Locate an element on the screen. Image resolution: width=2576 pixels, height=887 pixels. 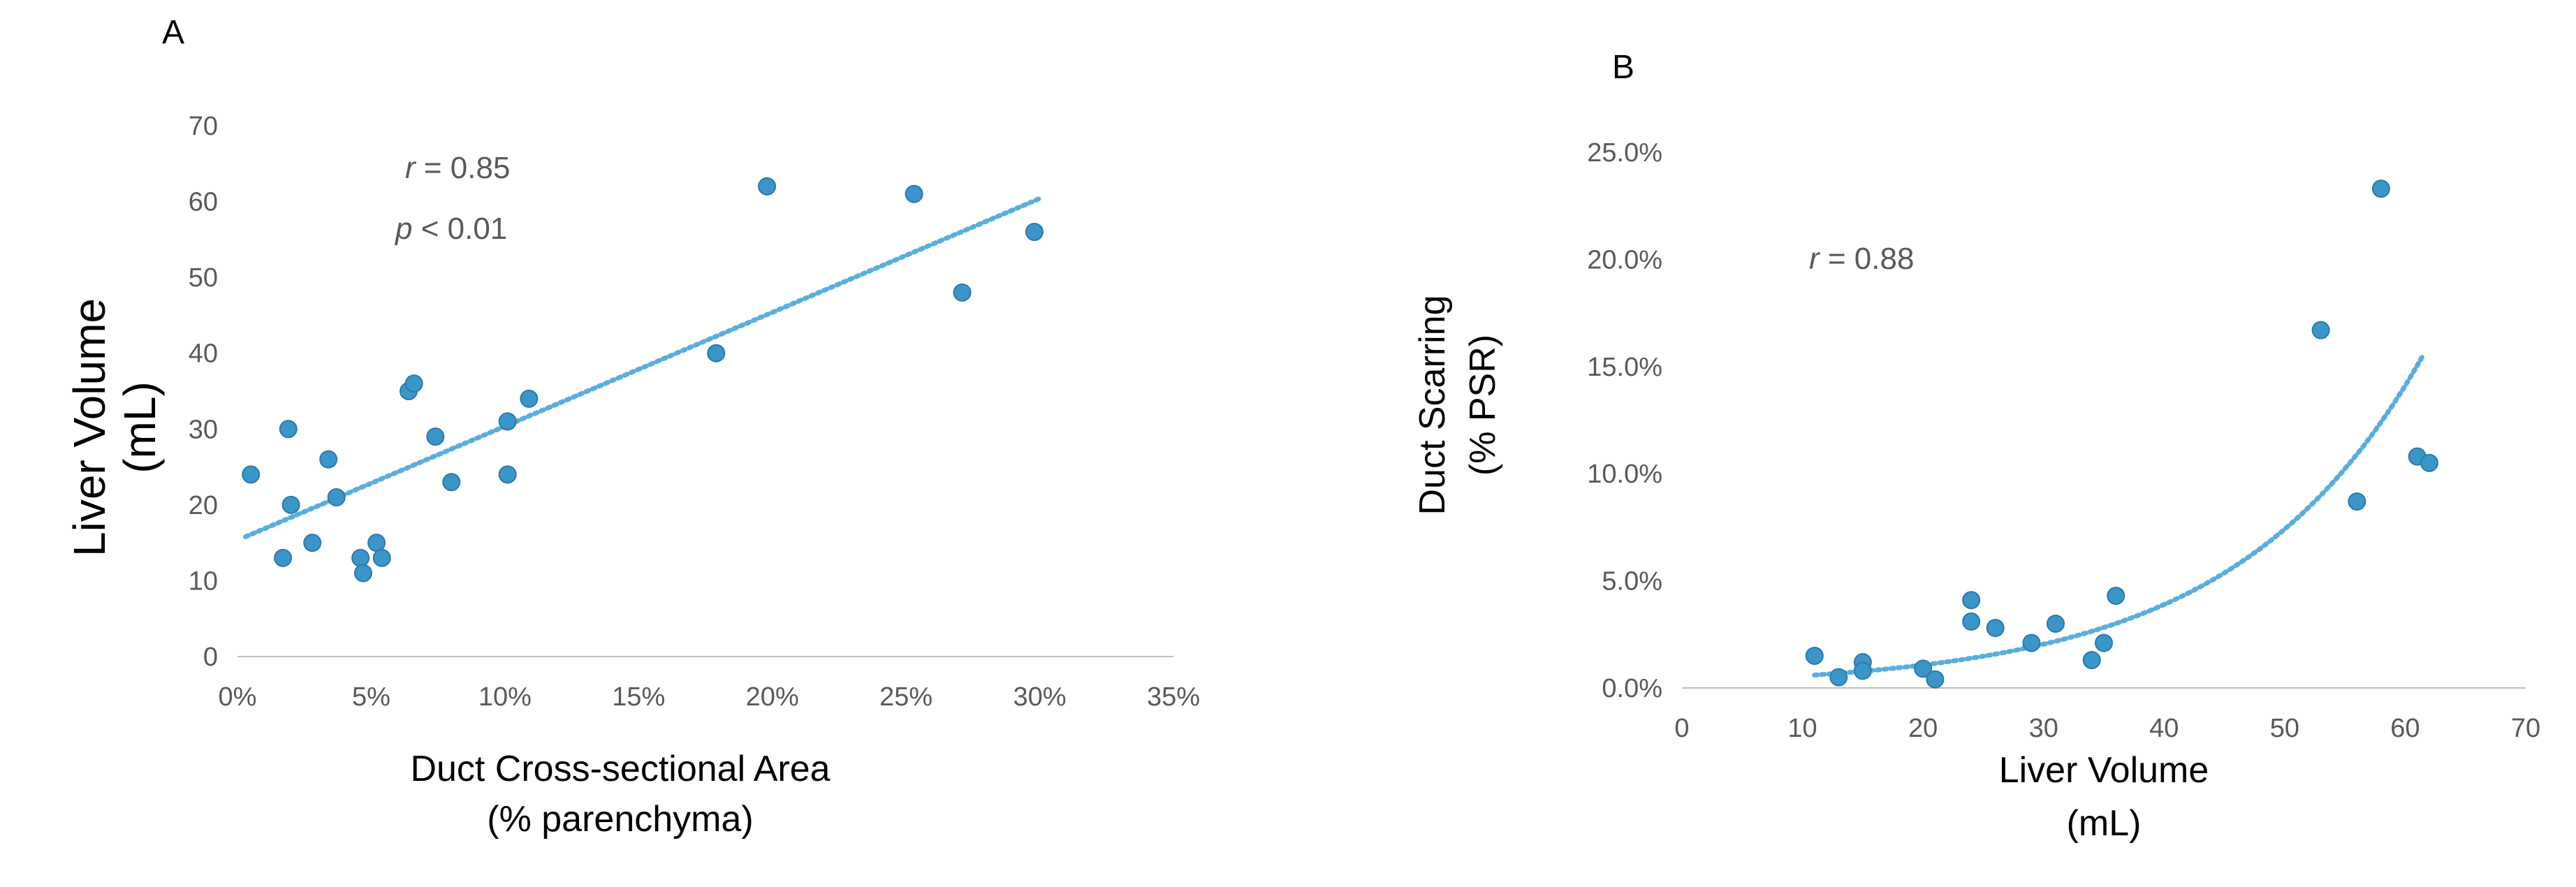
panel-b-xtick-label: 40 is located at coordinates (2164, 729).